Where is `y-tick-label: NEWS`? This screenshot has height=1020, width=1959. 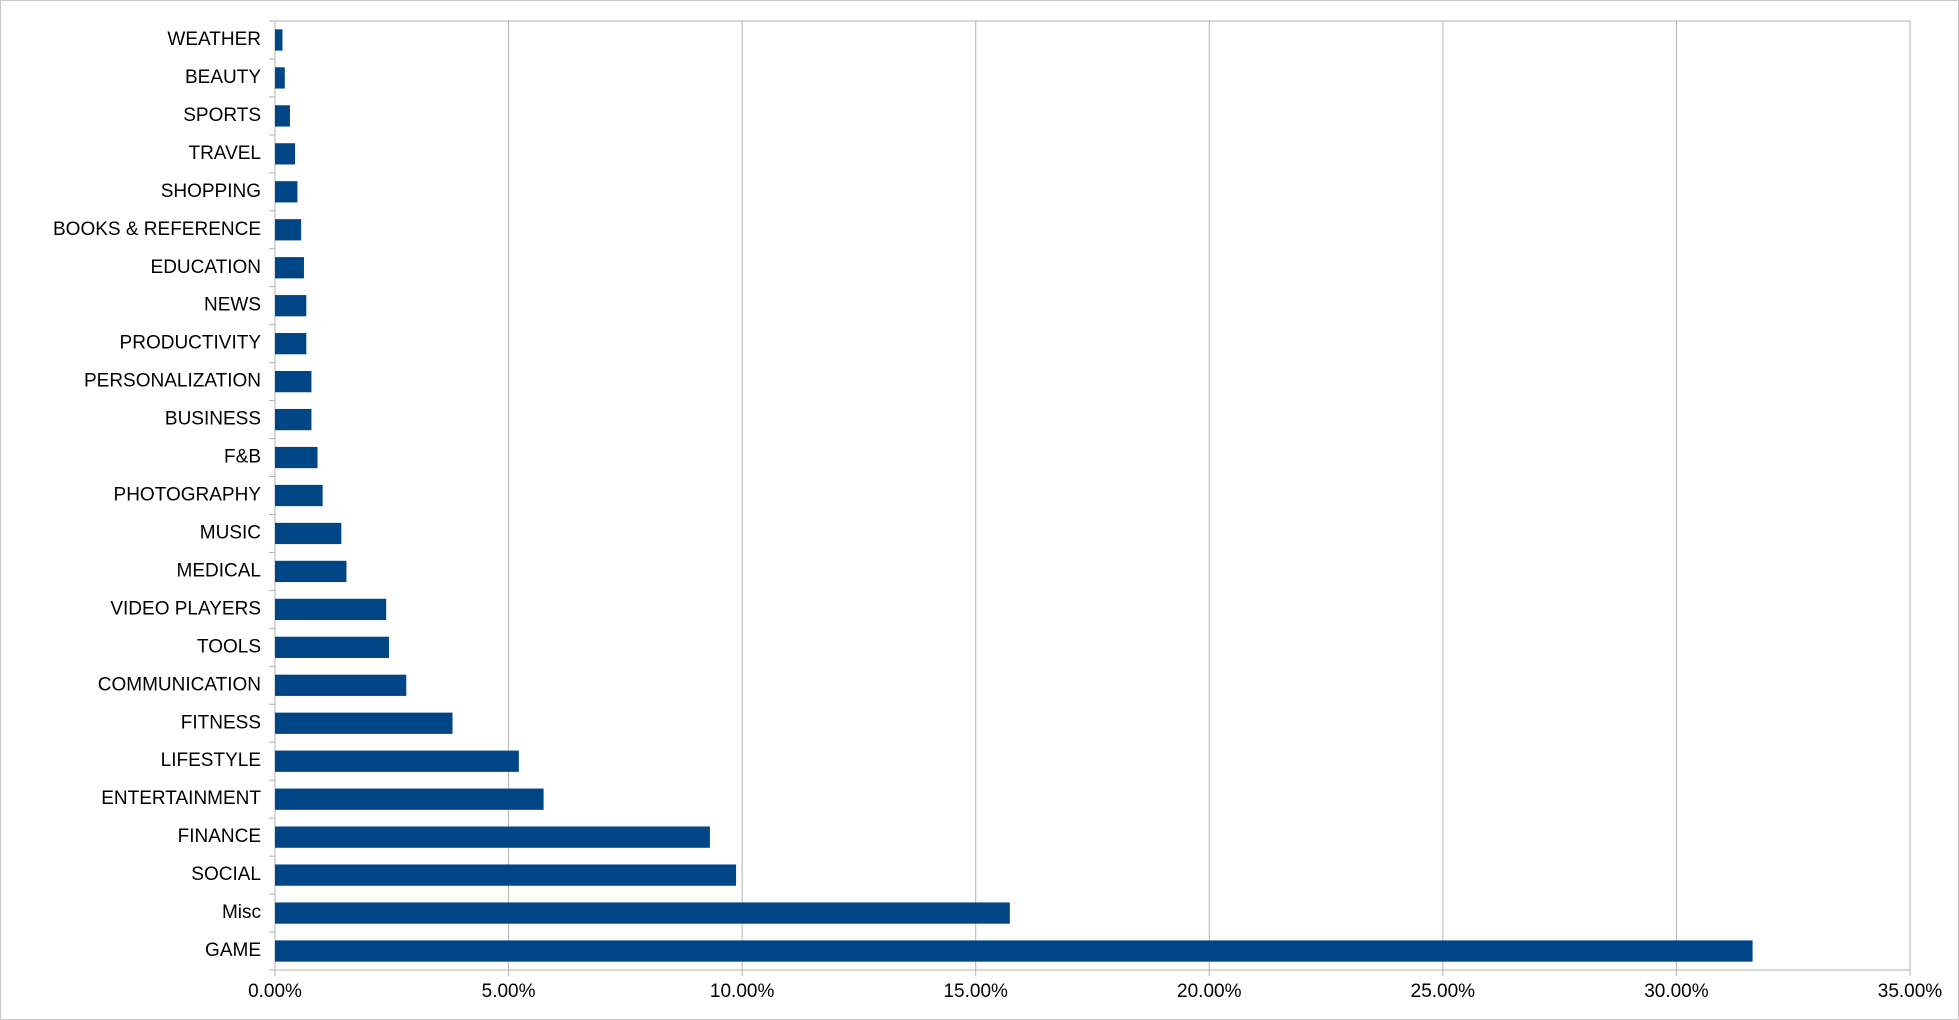 y-tick-label: NEWS is located at coordinates (232, 305).